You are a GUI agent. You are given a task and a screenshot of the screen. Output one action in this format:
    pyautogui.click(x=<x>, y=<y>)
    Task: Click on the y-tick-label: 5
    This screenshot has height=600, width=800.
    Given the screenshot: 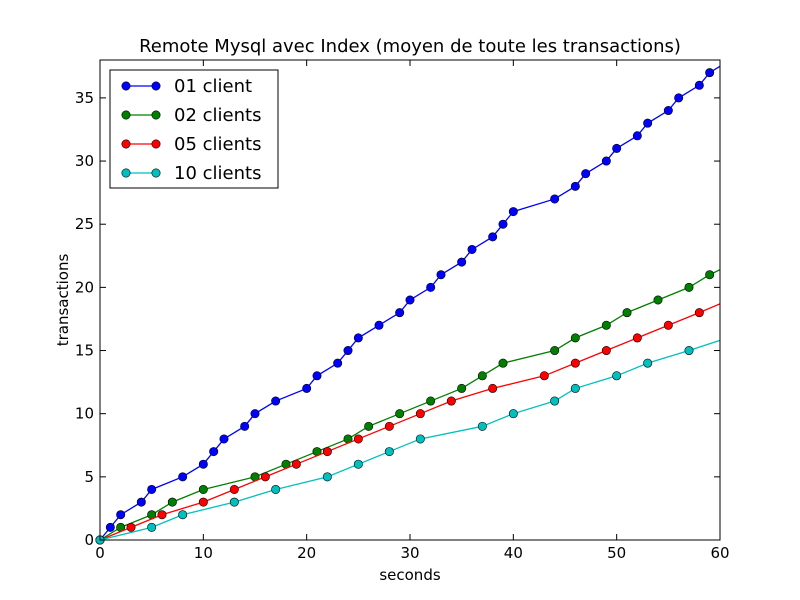 What is the action you would take?
    pyautogui.click(x=89, y=477)
    